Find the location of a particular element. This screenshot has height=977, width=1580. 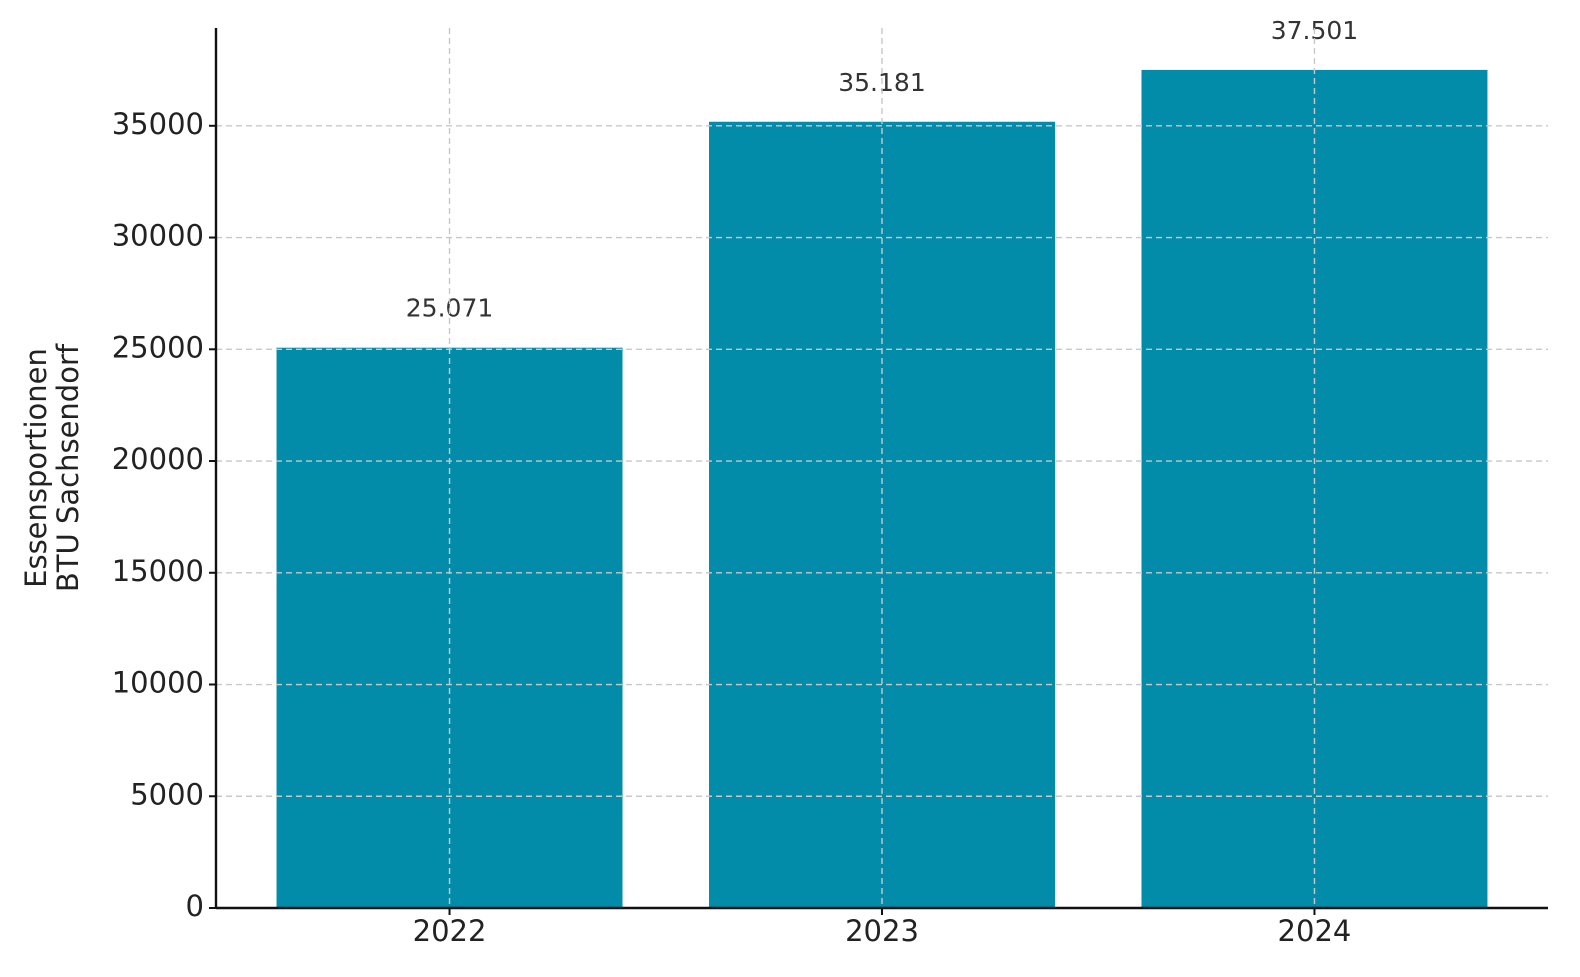

x-tick-label: 2022 is located at coordinates (450, 931).